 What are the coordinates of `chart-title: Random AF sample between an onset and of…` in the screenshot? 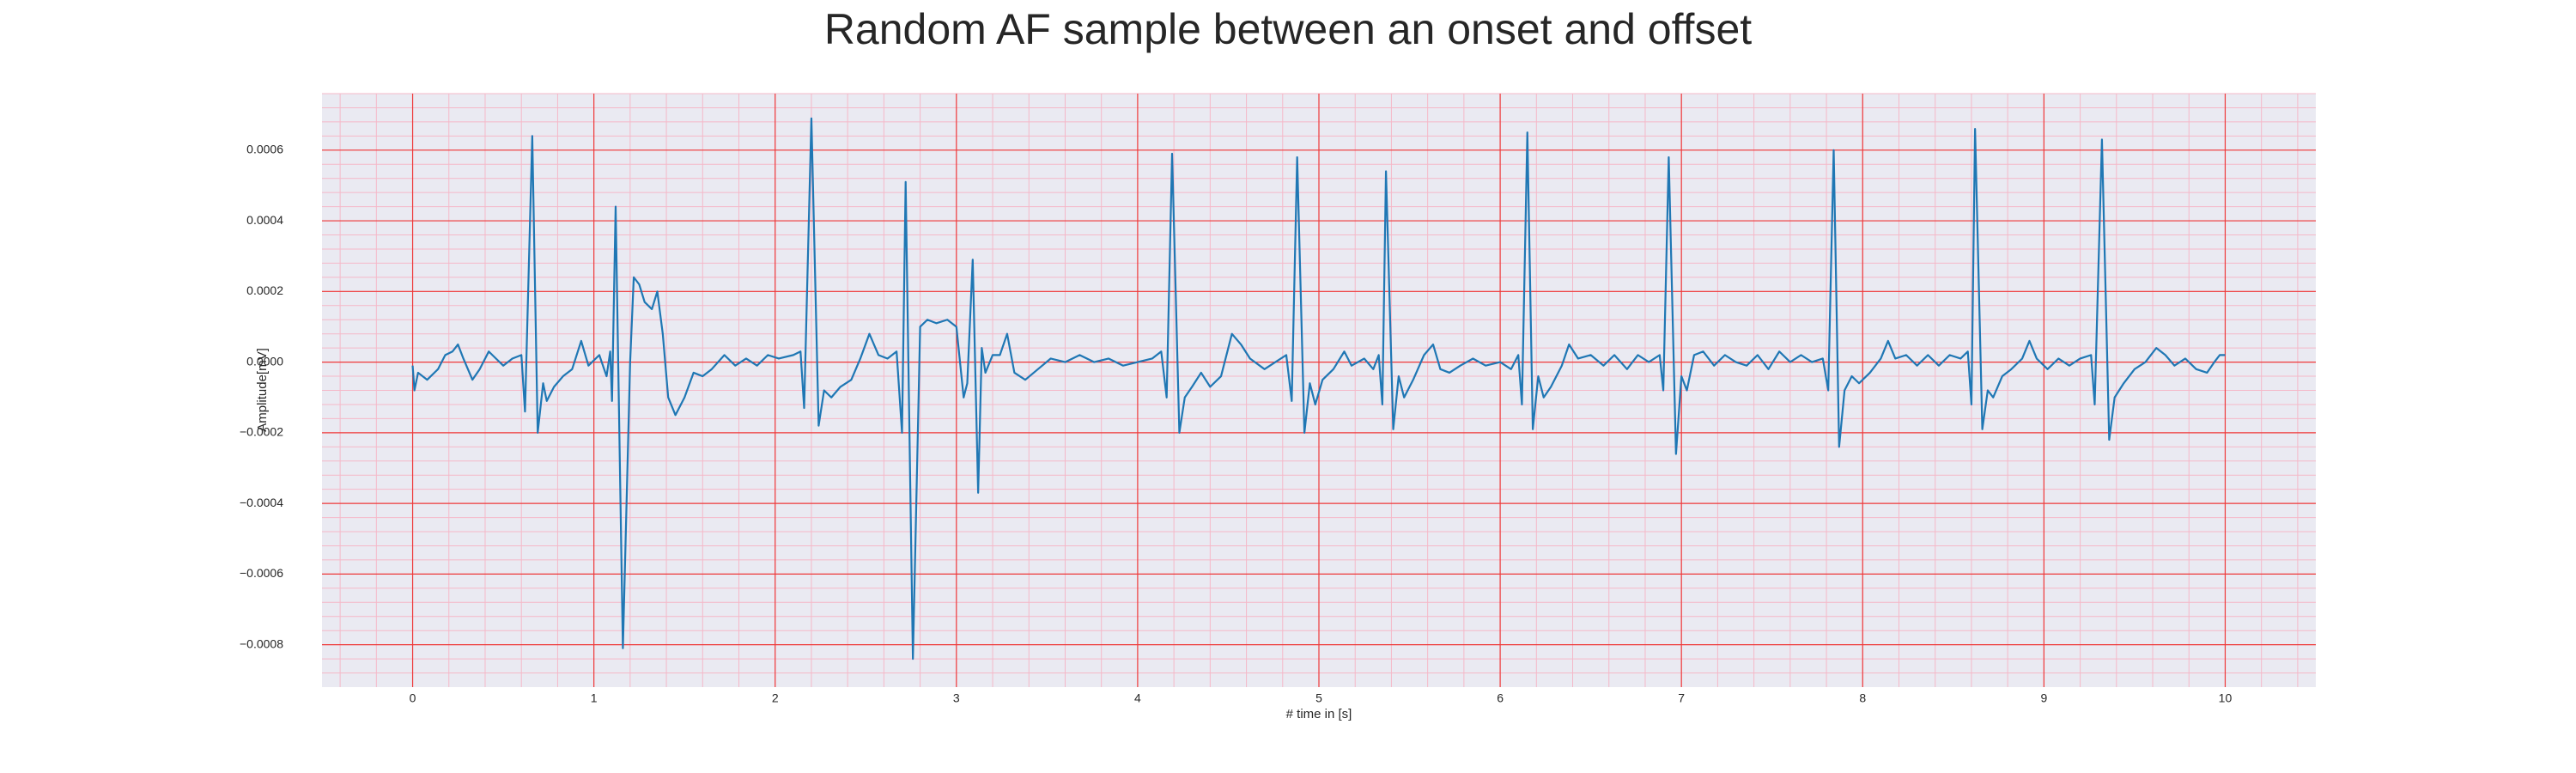 It's located at (1288, 29).